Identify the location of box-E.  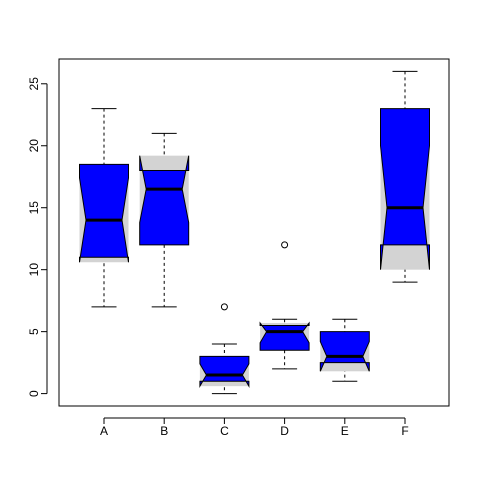
(344, 350).